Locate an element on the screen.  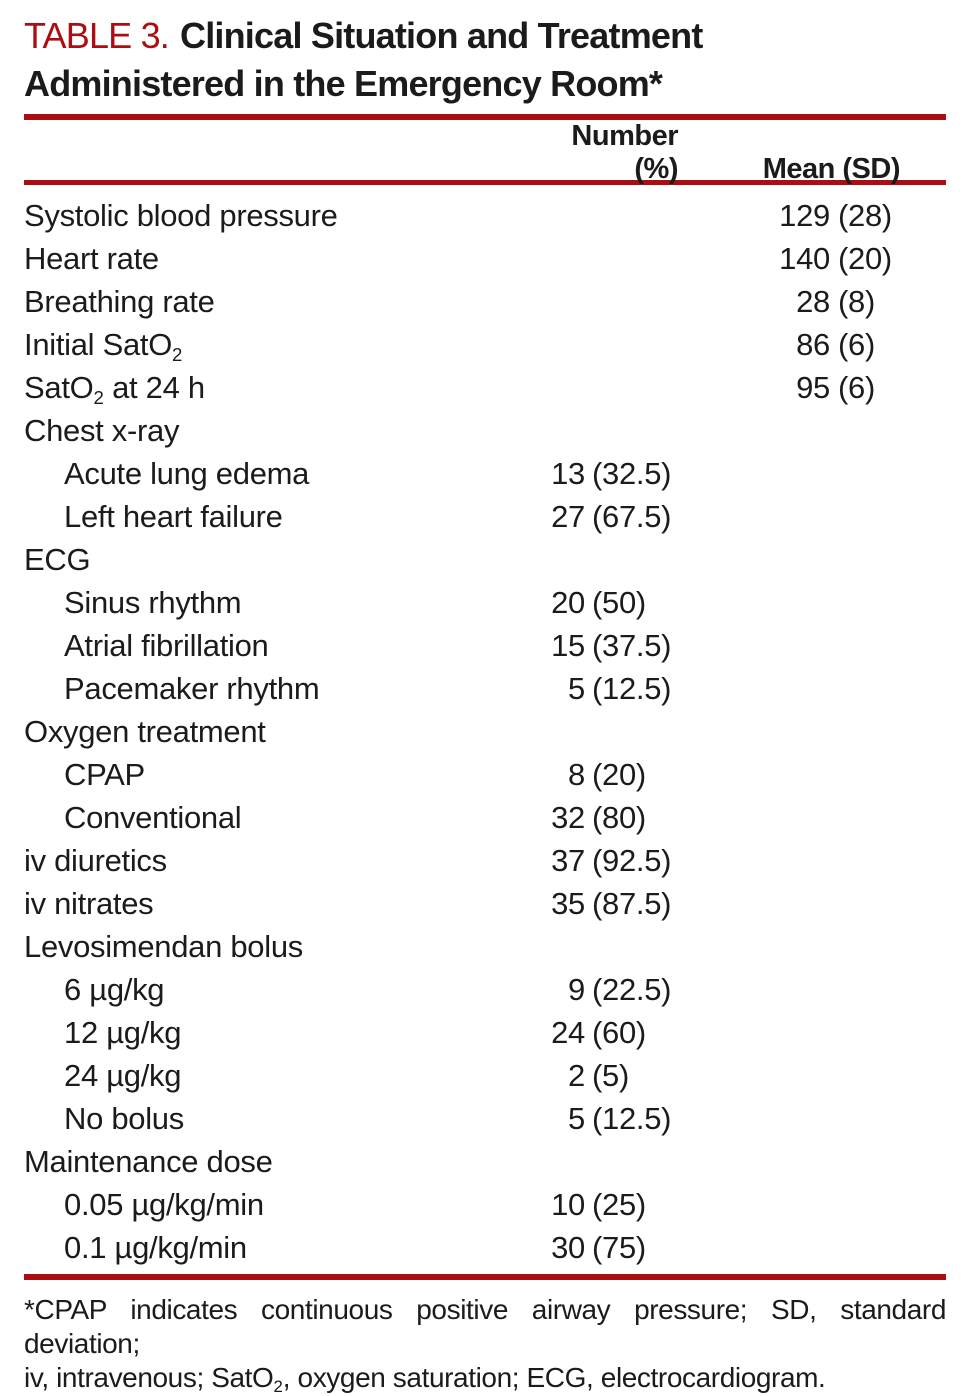
row-label: Systolic blood pressure is located at coordinates (181, 215).